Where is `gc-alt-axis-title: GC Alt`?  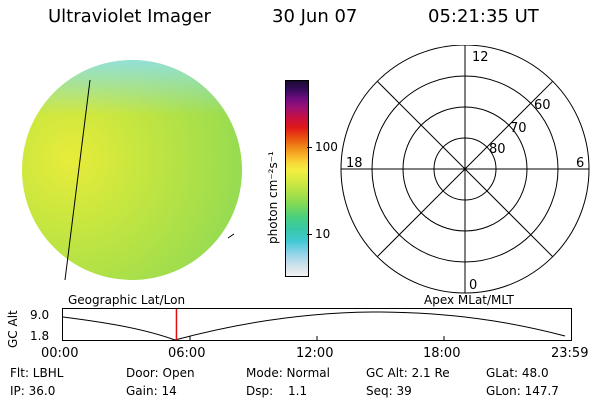
gc-alt-axis-title: GC Alt is located at coordinates (13, 329).